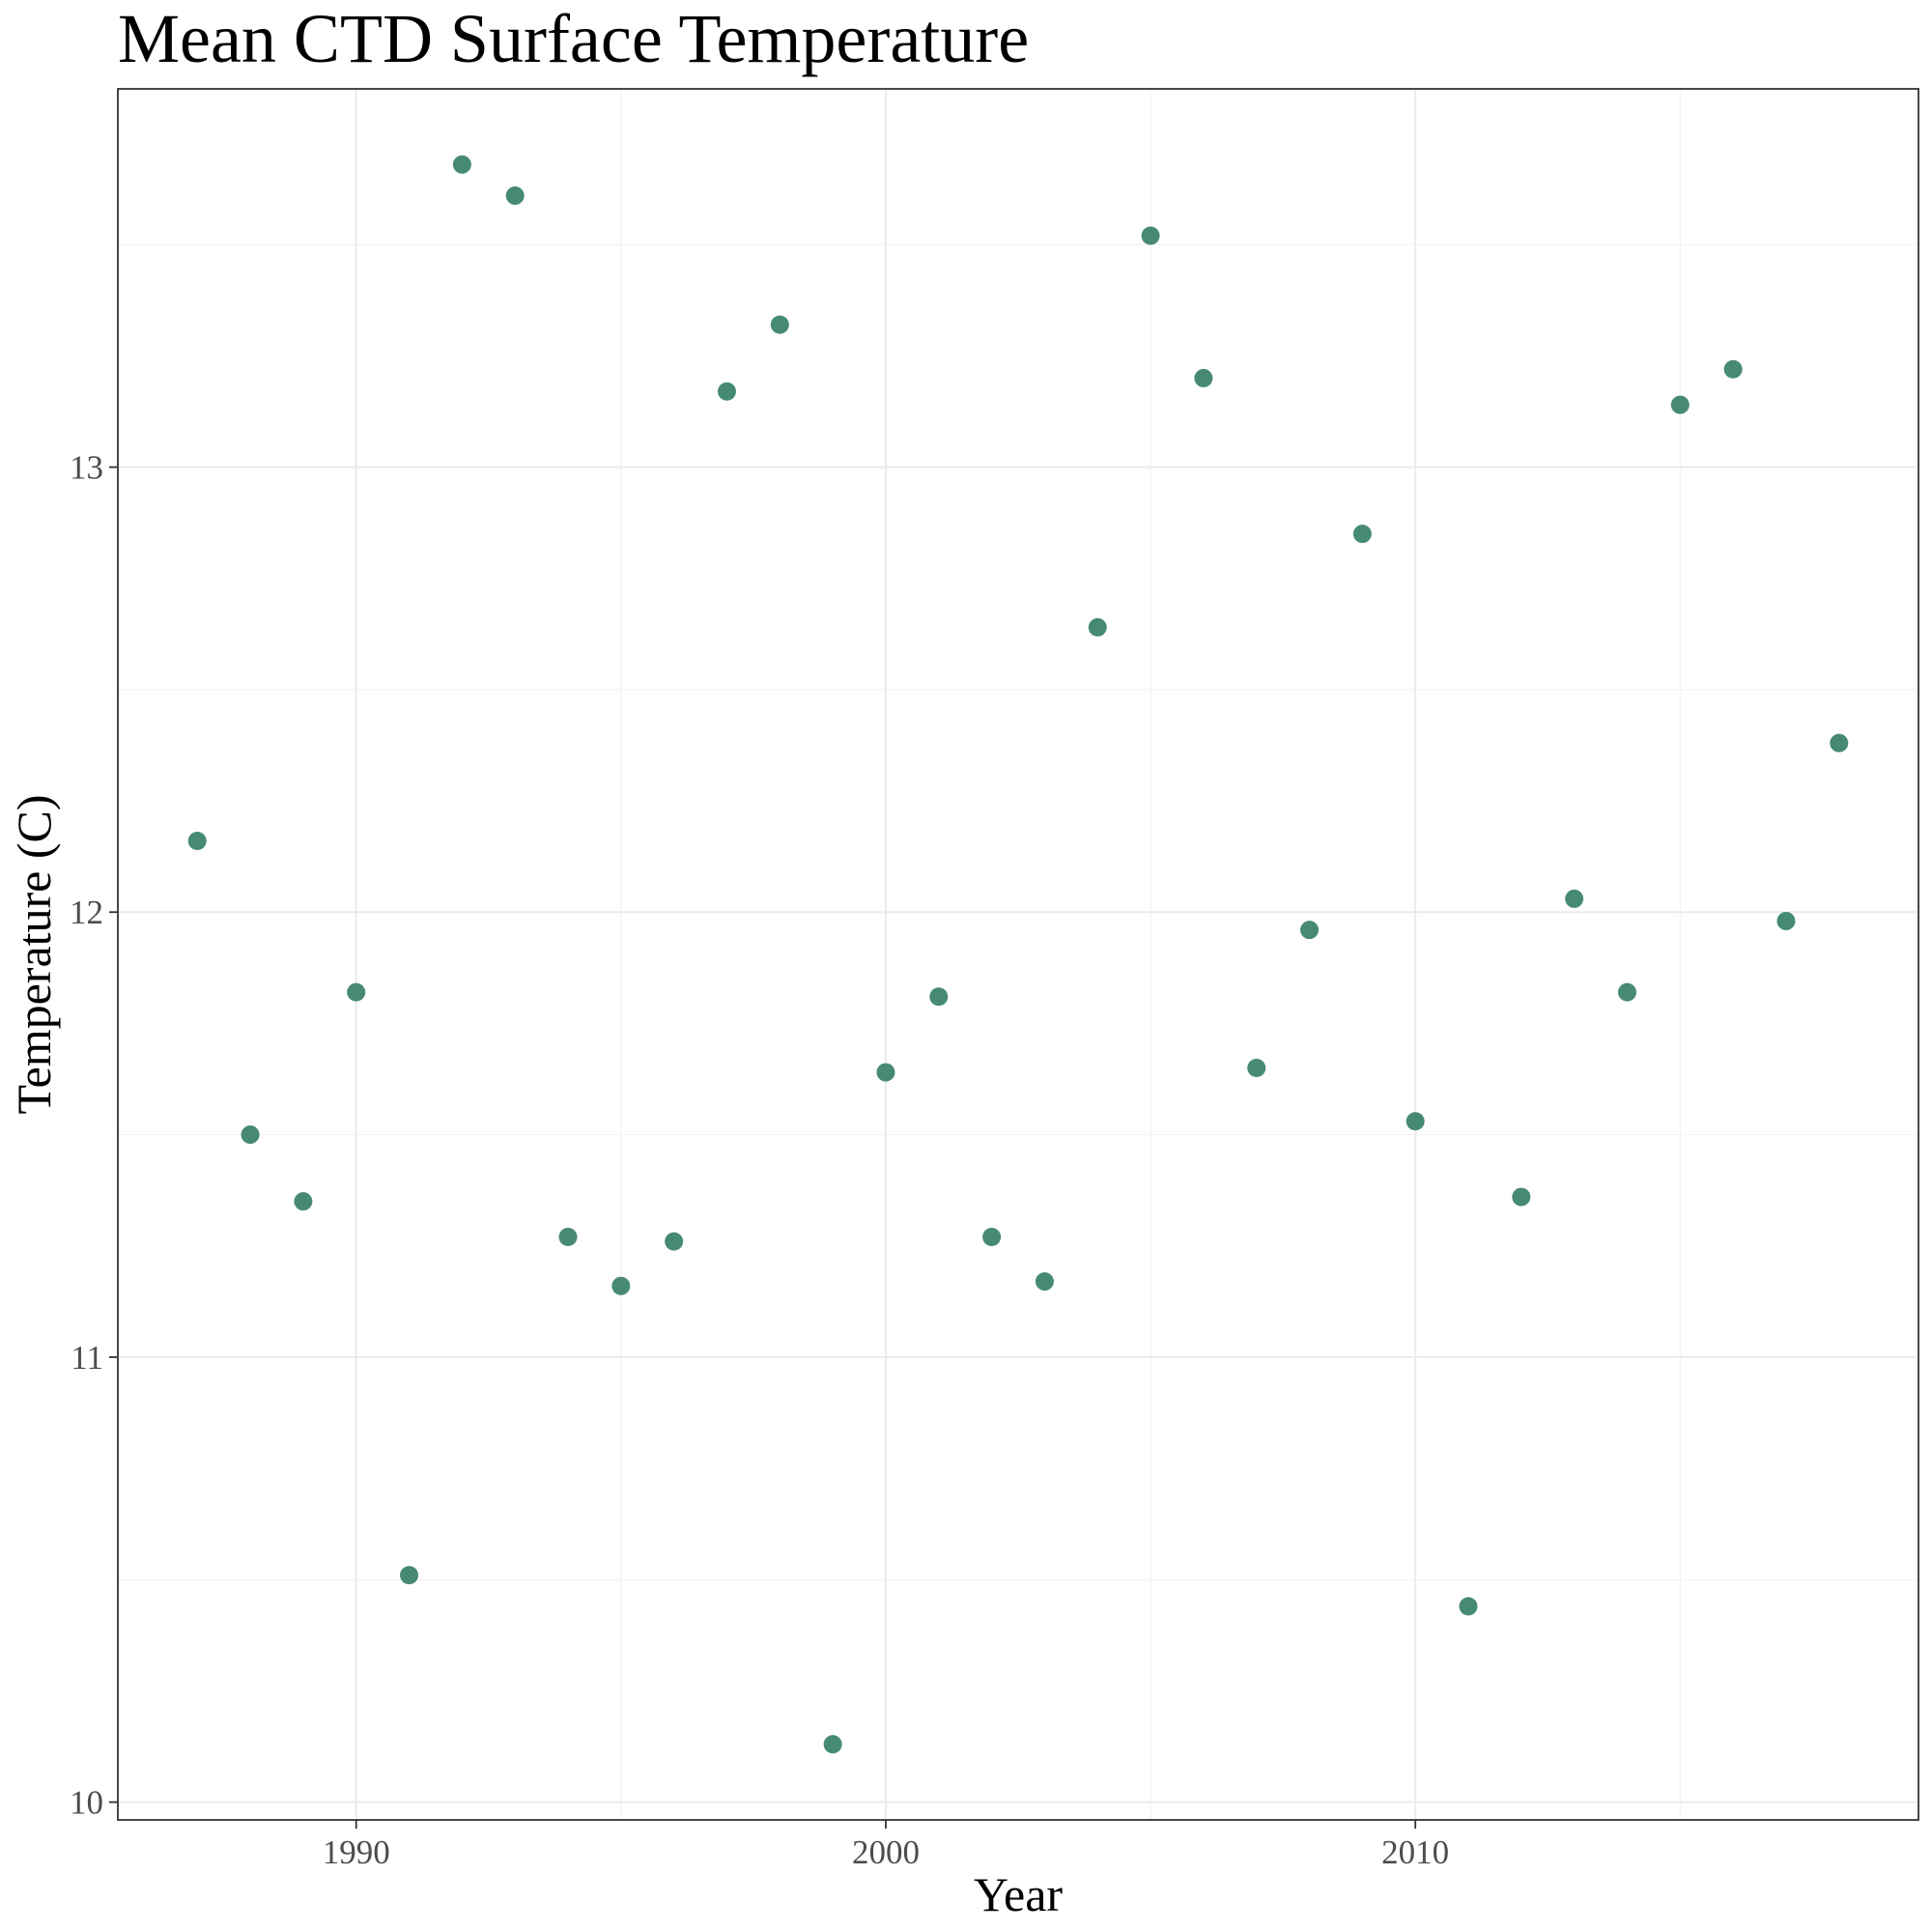  What do you see at coordinates (34, 954) in the screenshot?
I see `y-axis-label: Temperature (C)` at bounding box center [34, 954].